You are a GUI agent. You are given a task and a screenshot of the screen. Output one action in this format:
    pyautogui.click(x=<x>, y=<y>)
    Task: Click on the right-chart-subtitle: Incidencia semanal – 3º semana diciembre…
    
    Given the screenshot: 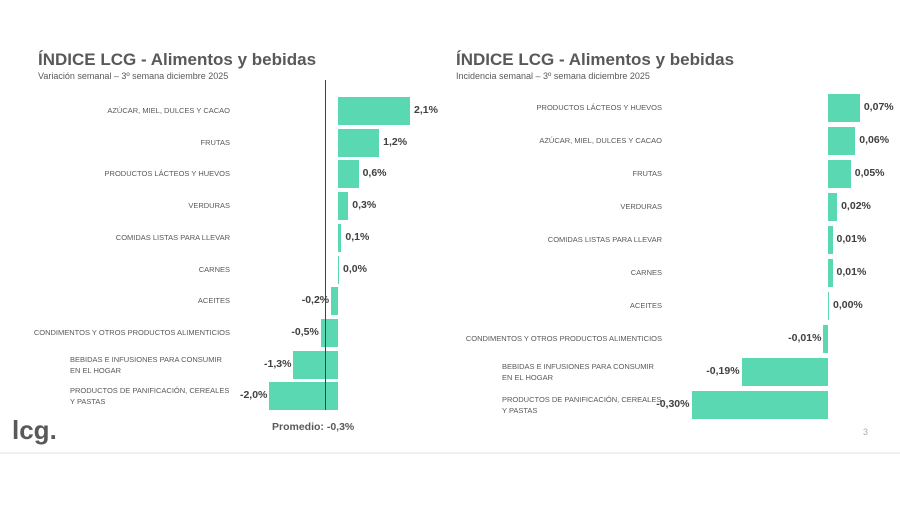 What is the action you would take?
    pyautogui.click(x=553, y=76)
    